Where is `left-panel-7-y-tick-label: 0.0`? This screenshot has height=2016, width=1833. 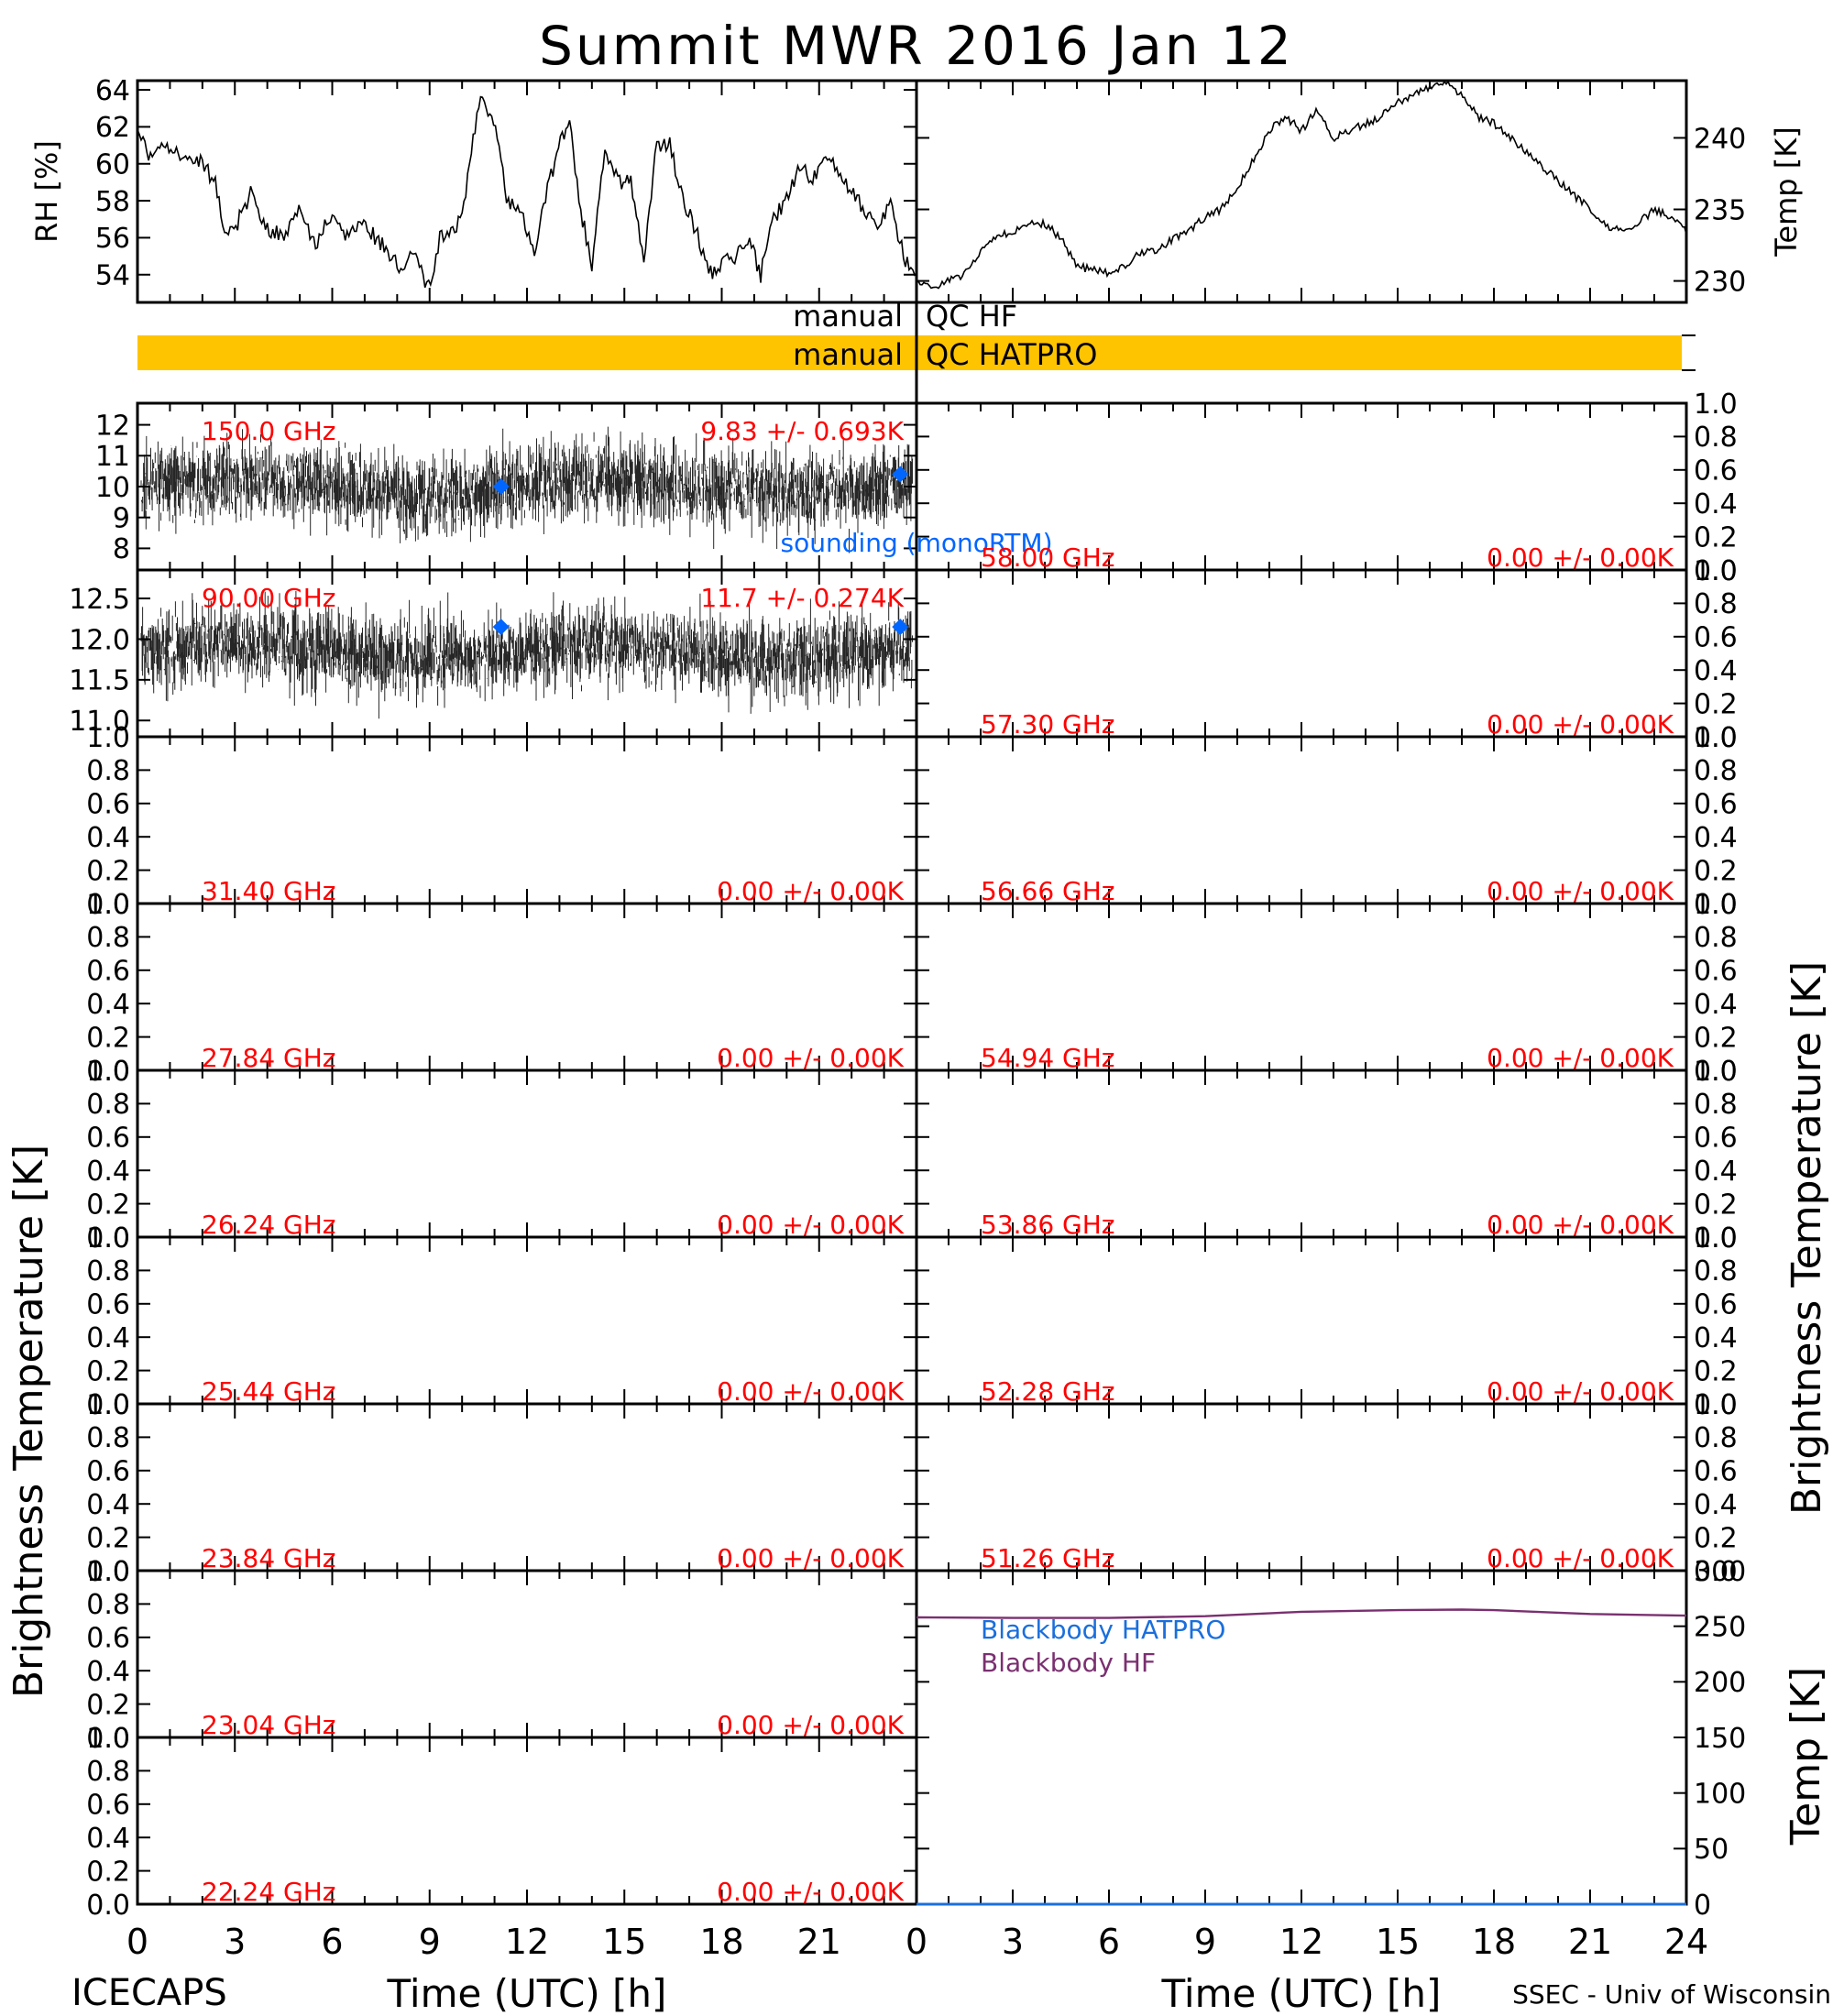 left-panel-7-y-tick-label: 0.0 is located at coordinates (108, 1739).